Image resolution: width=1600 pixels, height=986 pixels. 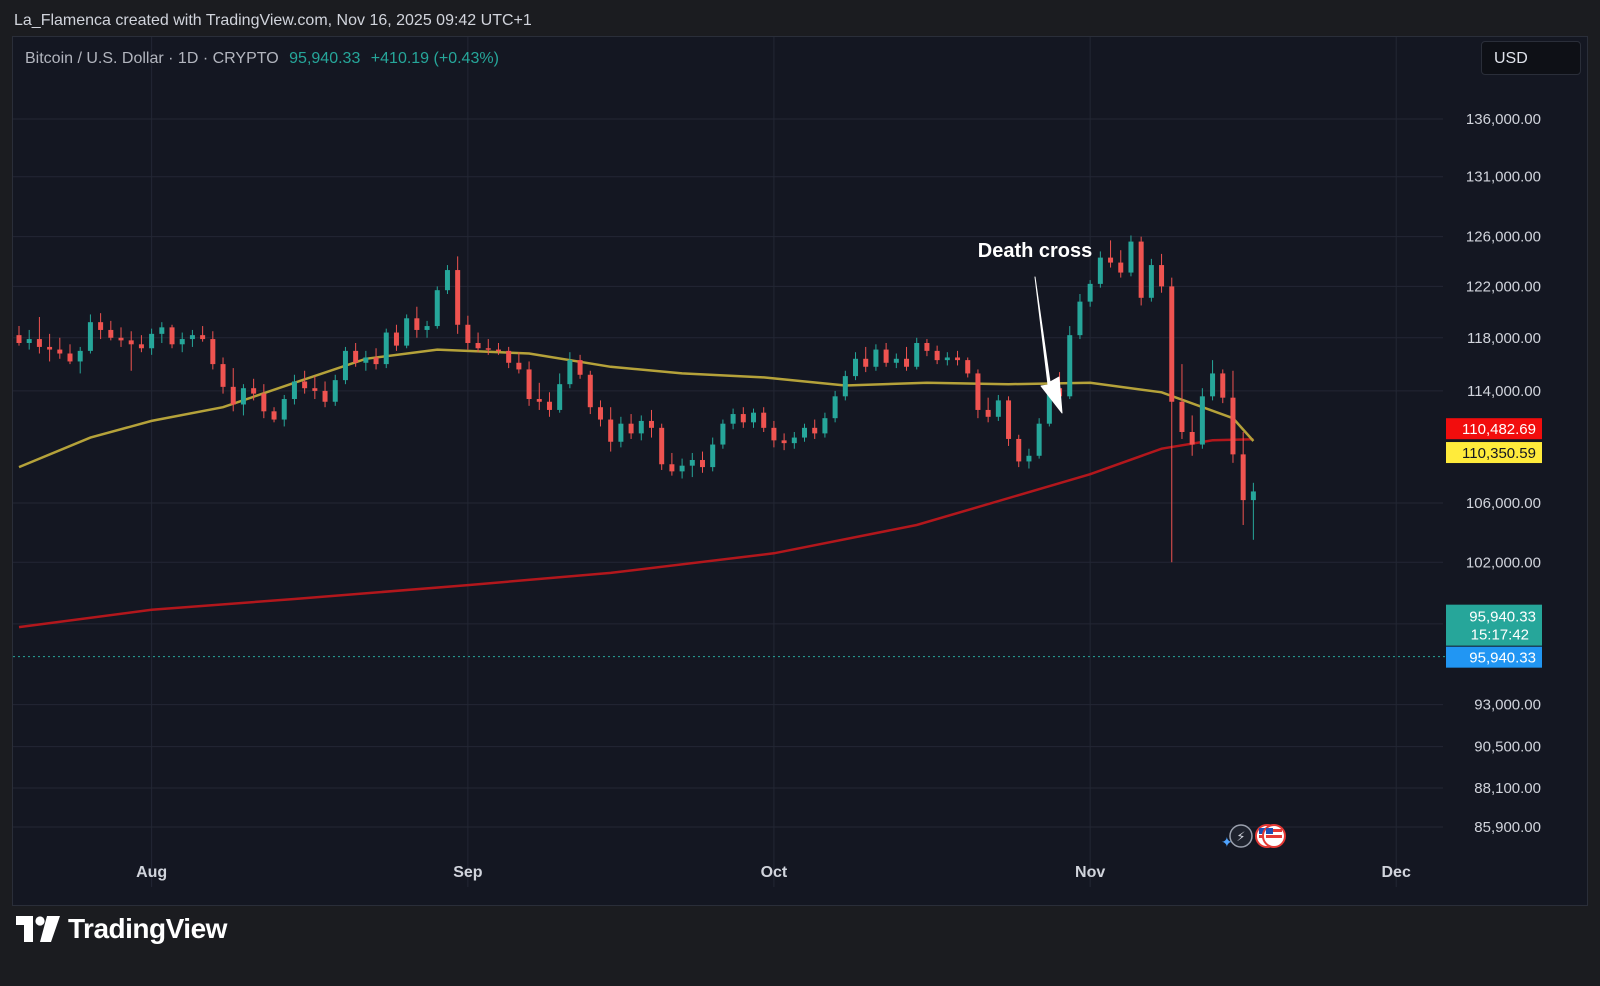 I want to click on tradingview-brand: TradingView, so click(x=121, y=929).